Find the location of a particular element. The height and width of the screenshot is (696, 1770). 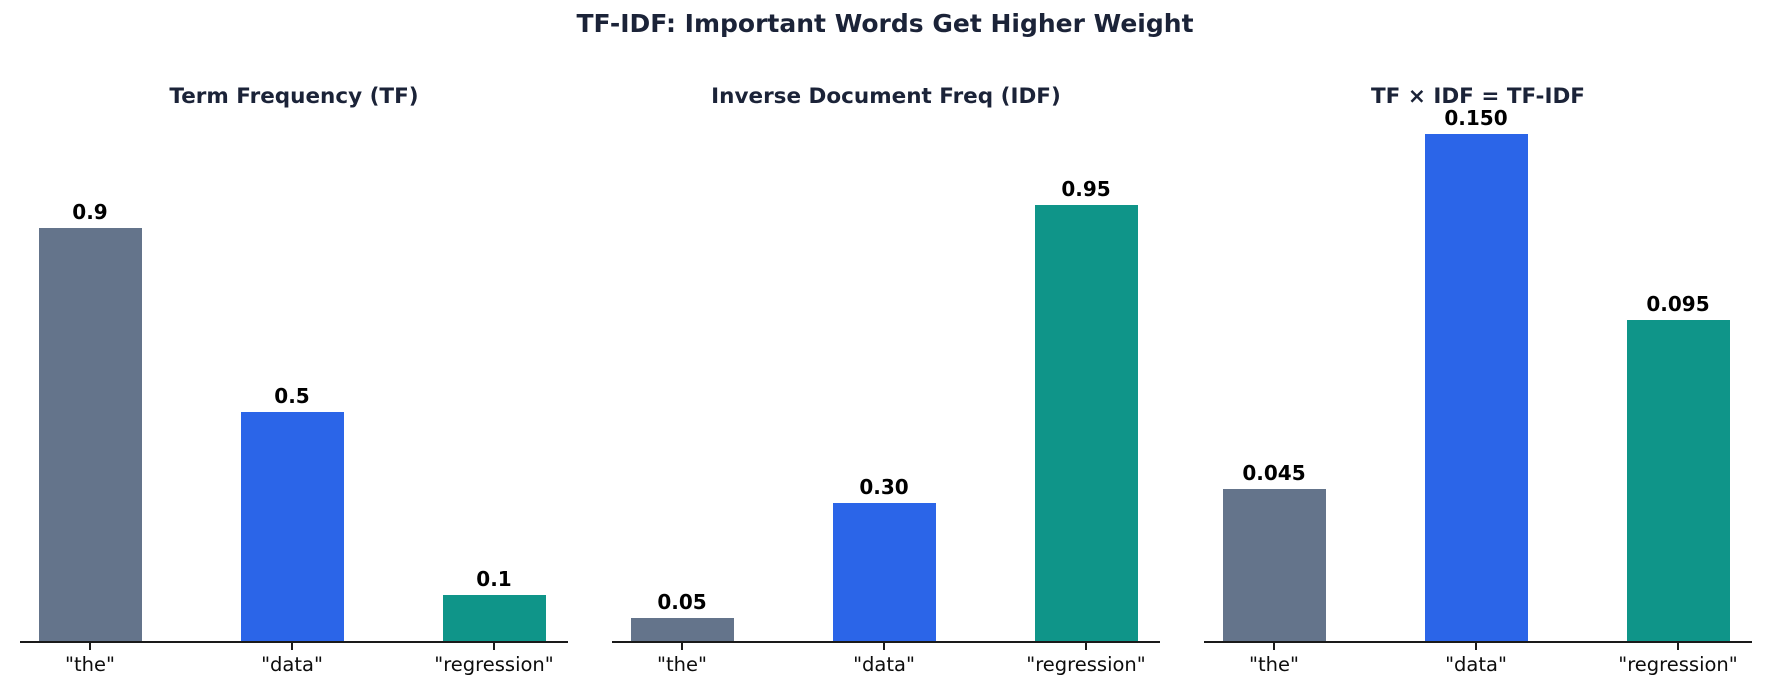

bar-value-label-regression: 0.1 is located at coordinates (494, 579).